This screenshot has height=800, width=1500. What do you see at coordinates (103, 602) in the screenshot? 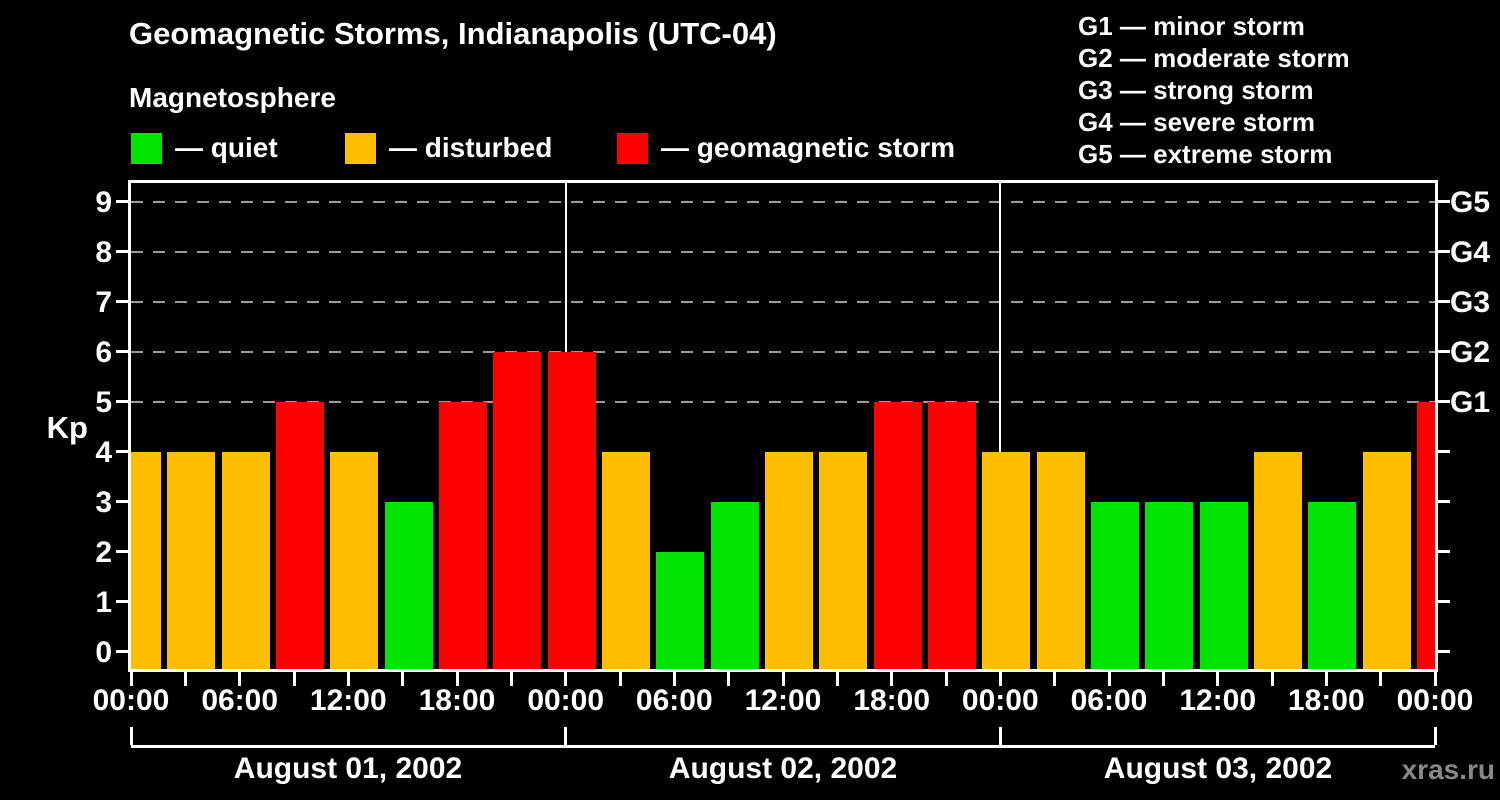
I see `y-axis-tick-label: 1` at bounding box center [103, 602].